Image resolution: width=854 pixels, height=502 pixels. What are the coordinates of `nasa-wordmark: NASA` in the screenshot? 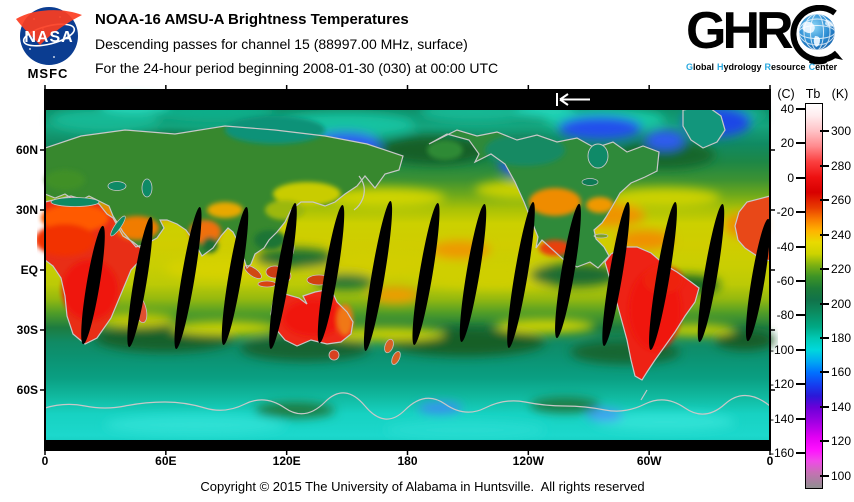 It's located at (48, 37).